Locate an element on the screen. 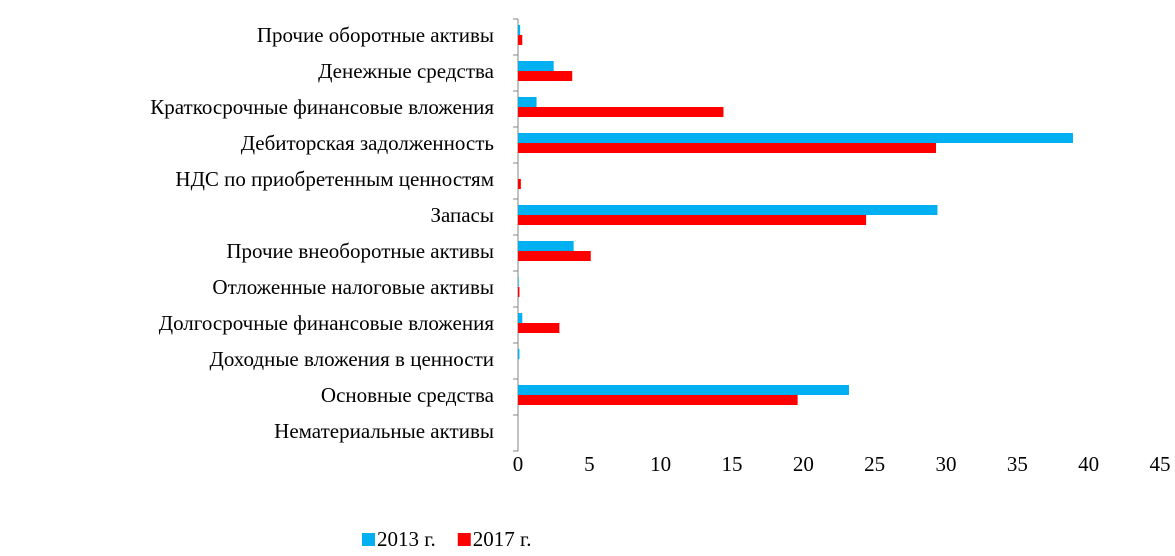  x-tick-label: 0 is located at coordinates (518, 464).